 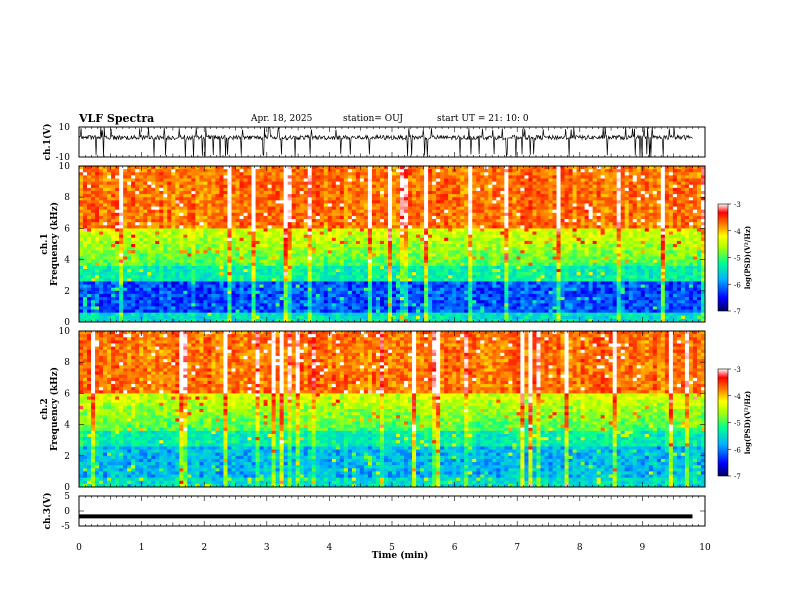 What do you see at coordinates (117, 118) in the screenshot?
I see `chart-title: VLF Spectra` at bounding box center [117, 118].